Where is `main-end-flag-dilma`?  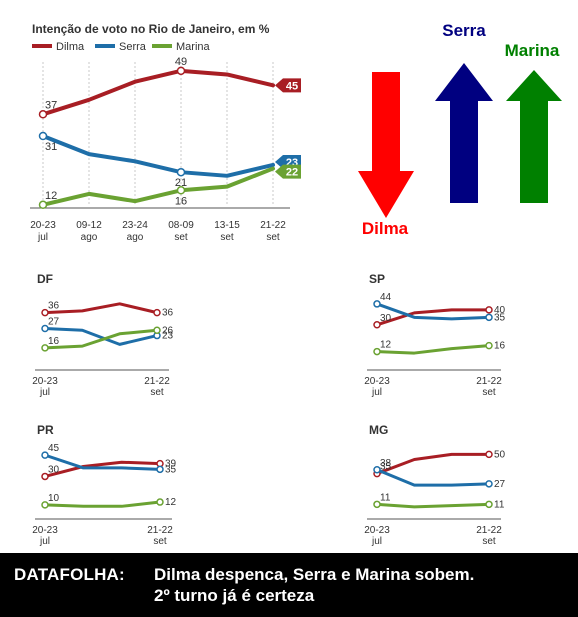 main-end-flag-dilma is located at coordinates (288, 85).